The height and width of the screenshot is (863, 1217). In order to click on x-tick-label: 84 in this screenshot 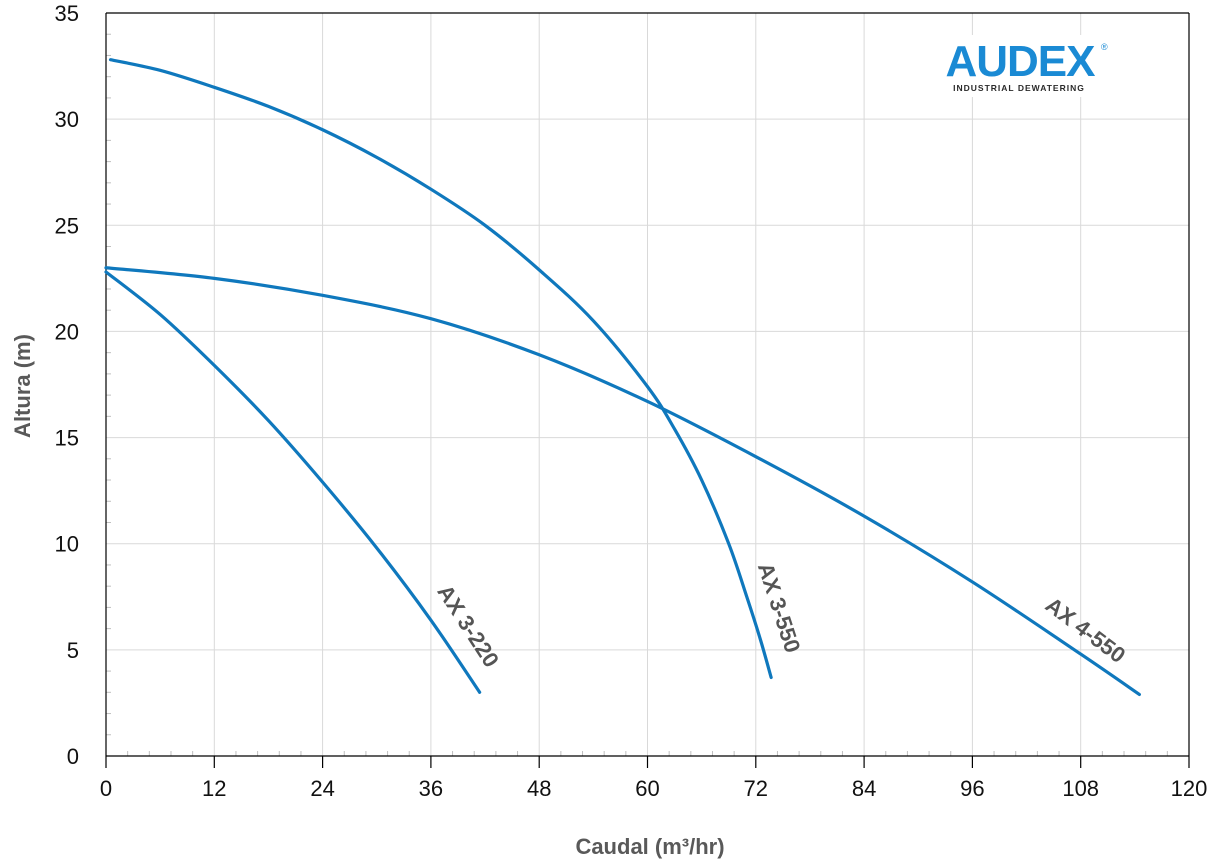, I will do `click(864, 788)`.